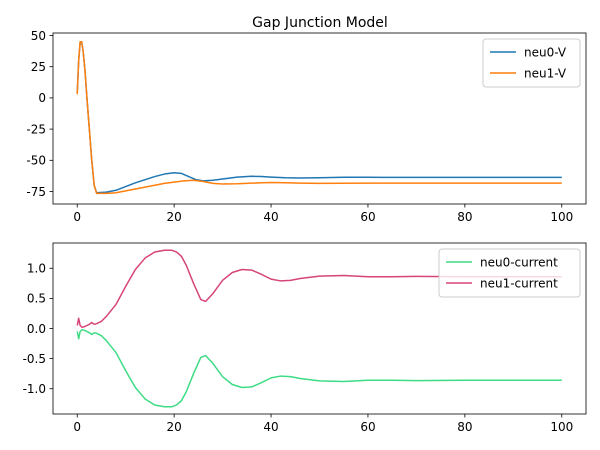 The height and width of the screenshot is (450, 600). What do you see at coordinates (42, 98) in the screenshot?
I see `y-tick-label: 0` at bounding box center [42, 98].